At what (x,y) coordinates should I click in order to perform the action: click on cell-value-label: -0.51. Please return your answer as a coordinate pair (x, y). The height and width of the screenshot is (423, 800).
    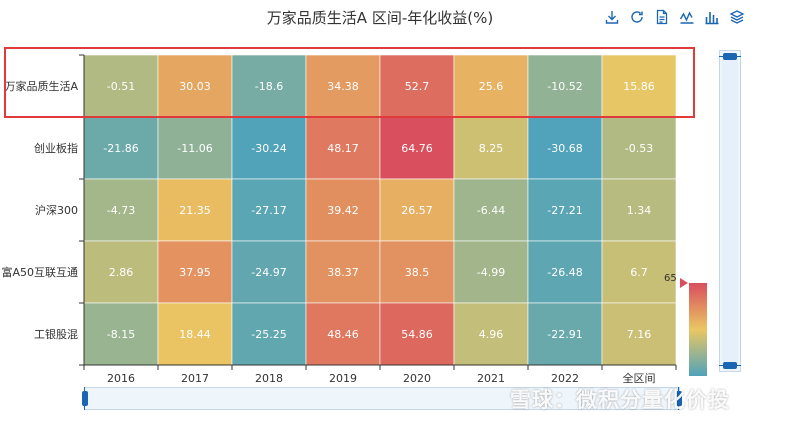
    Looking at the image, I should click on (121, 86).